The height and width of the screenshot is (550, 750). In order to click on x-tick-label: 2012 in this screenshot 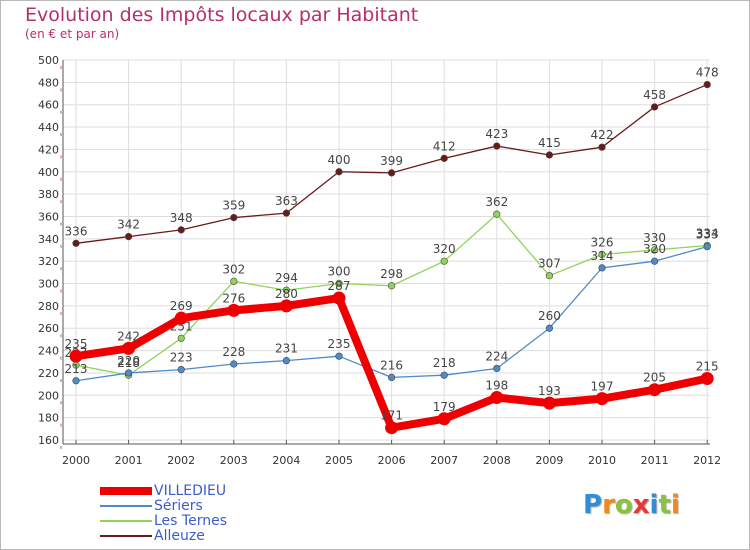, I will do `click(707, 460)`.